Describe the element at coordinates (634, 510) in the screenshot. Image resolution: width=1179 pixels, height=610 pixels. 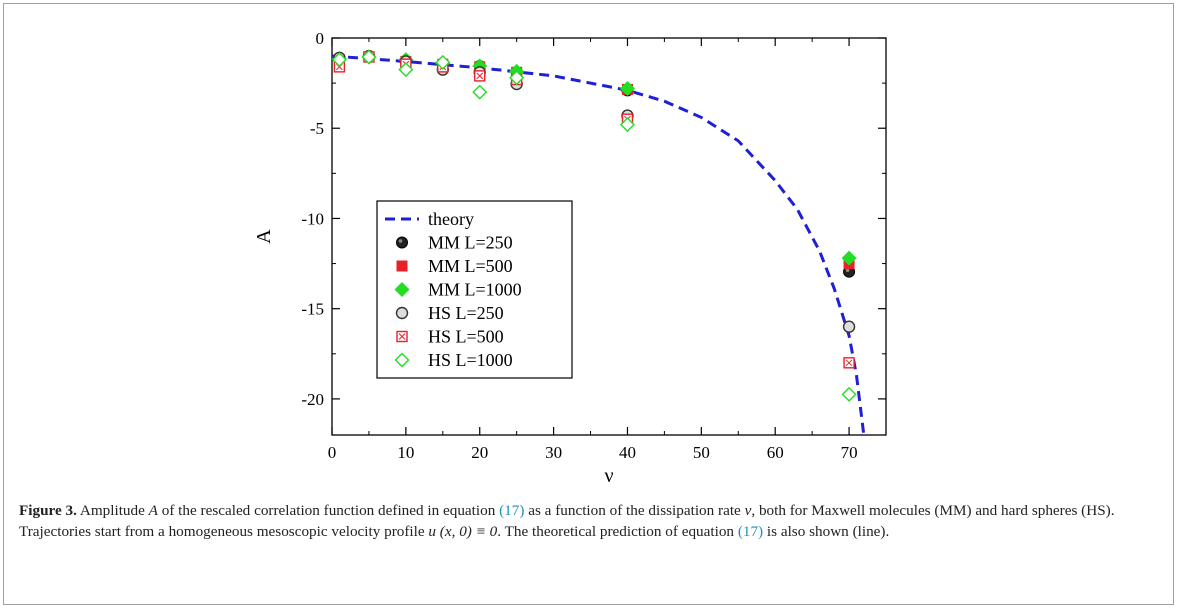
I see `caption-text-3: as a function of the dissipation rate` at that location.